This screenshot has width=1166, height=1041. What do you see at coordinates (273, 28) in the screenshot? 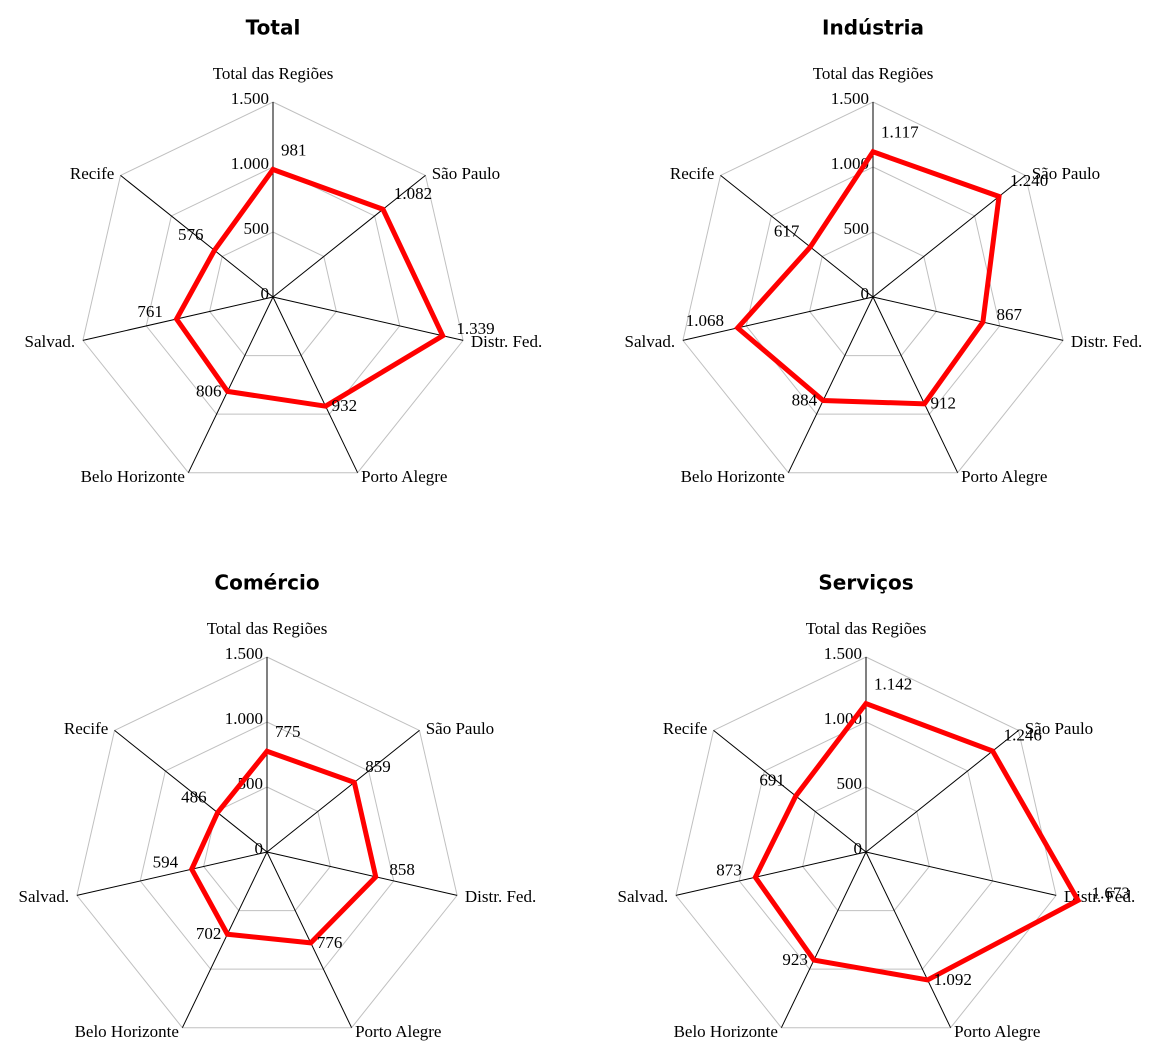
I see `chart-title: Total` at bounding box center [273, 28].